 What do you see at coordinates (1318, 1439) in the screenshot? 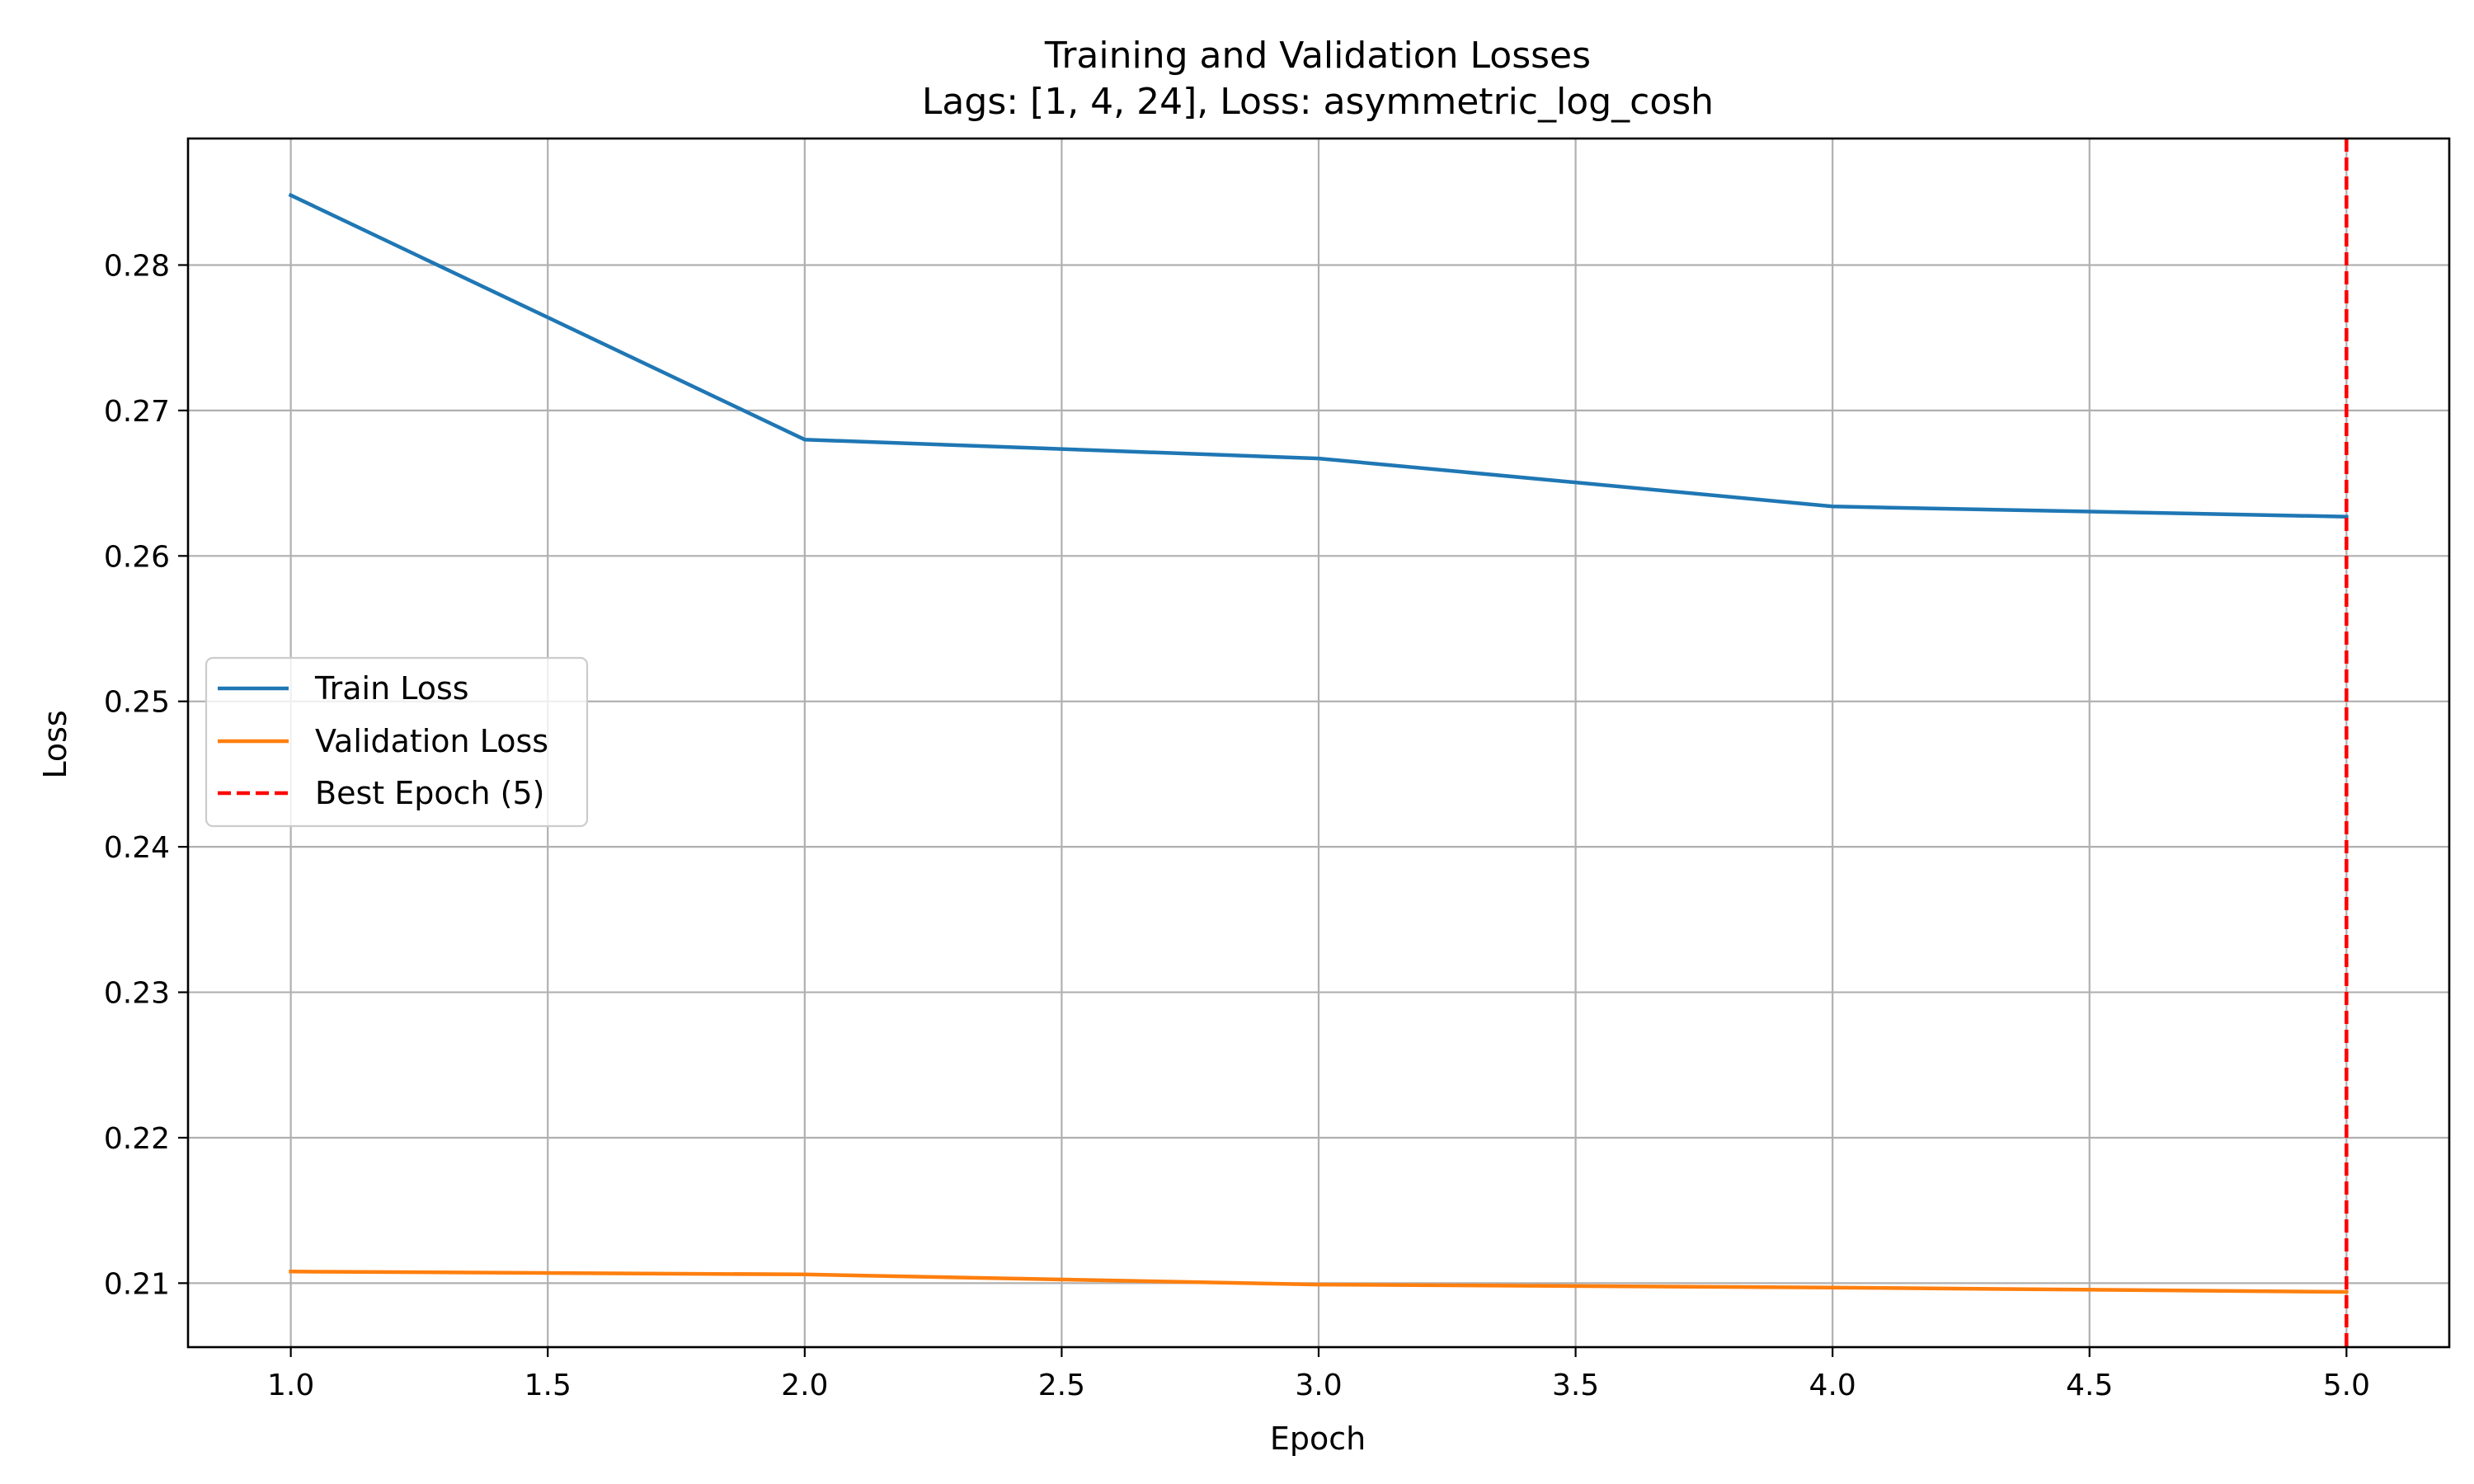
I see `x-axis-label: Epoch` at bounding box center [1318, 1439].